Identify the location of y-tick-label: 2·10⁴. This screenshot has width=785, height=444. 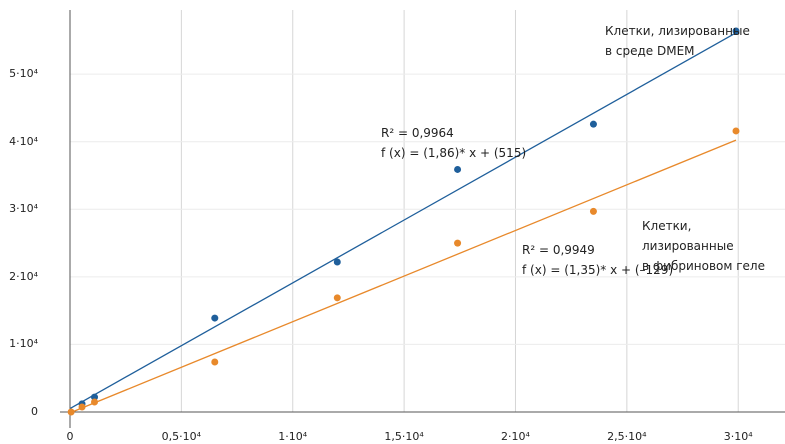
(23, 276).